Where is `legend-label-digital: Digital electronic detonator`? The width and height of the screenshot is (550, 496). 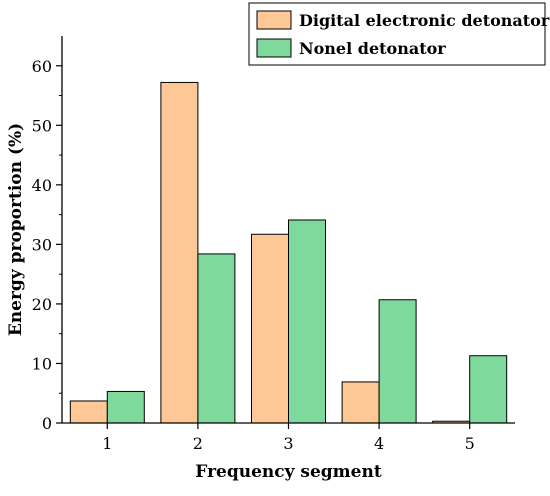 legend-label-digital: Digital electronic detonator is located at coordinates (424, 20).